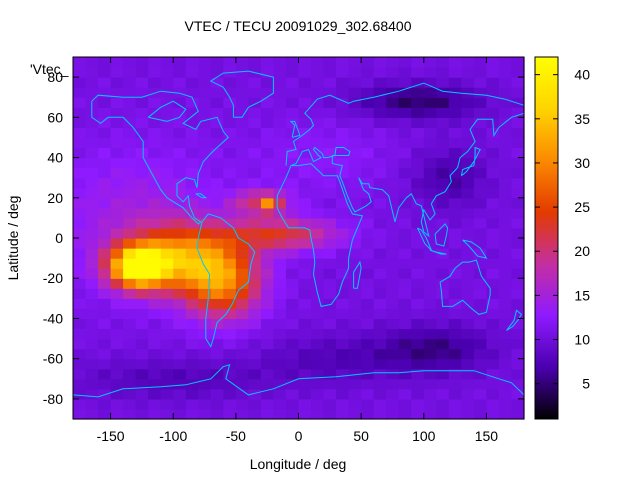  I want to click on coastline, so click(470, 161).